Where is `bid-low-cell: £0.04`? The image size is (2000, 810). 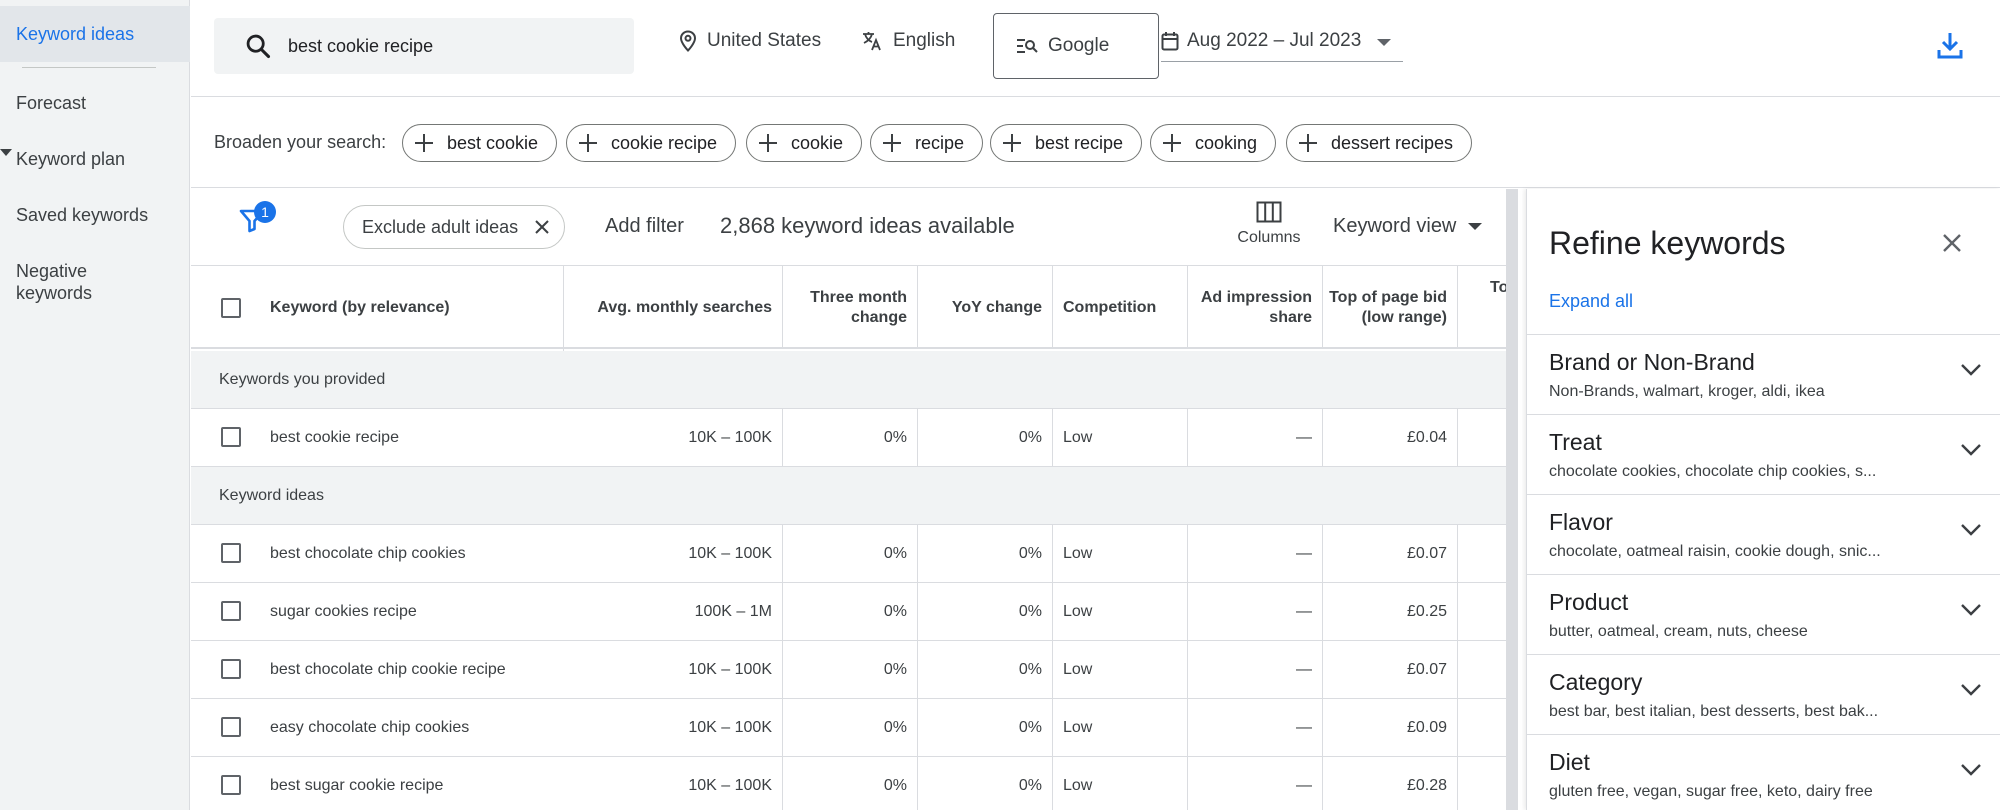 bid-low-cell: £0.04 is located at coordinates (1426, 437).